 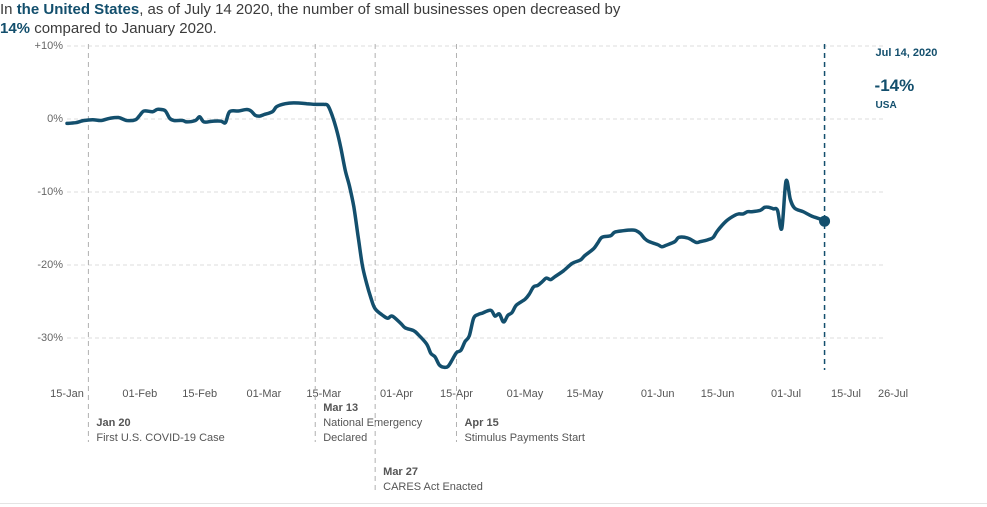 What do you see at coordinates (123, 28) in the screenshot?
I see `headline-suffix: compared to January 2020.` at bounding box center [123, 28].